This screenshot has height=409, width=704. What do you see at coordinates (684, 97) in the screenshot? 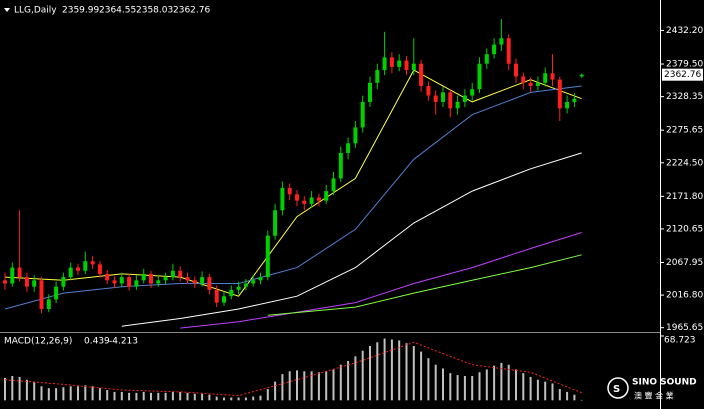
I see `y-tick-label: 2328.35` at bounding box center [684, 97].